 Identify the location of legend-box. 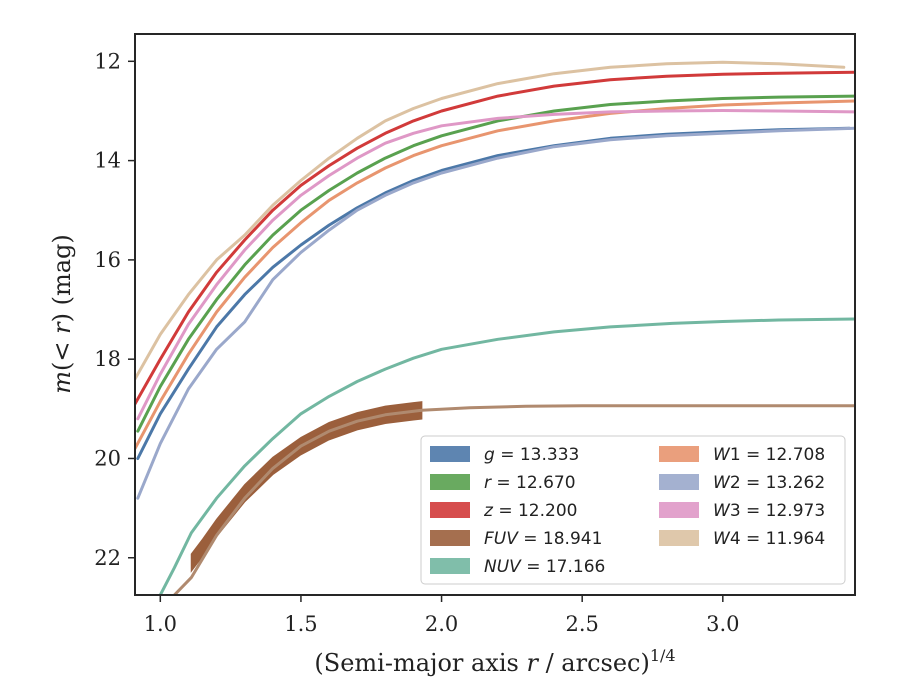
(633, 510).